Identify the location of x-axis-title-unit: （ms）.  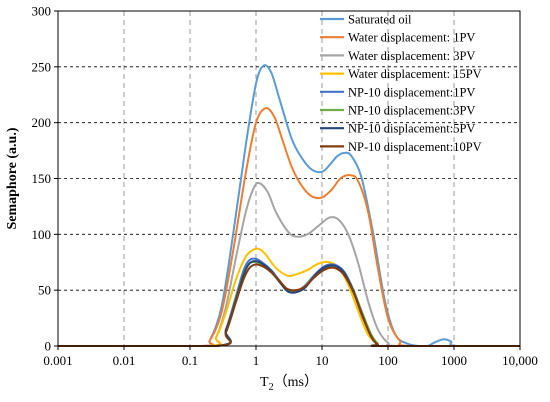
(296, 382).